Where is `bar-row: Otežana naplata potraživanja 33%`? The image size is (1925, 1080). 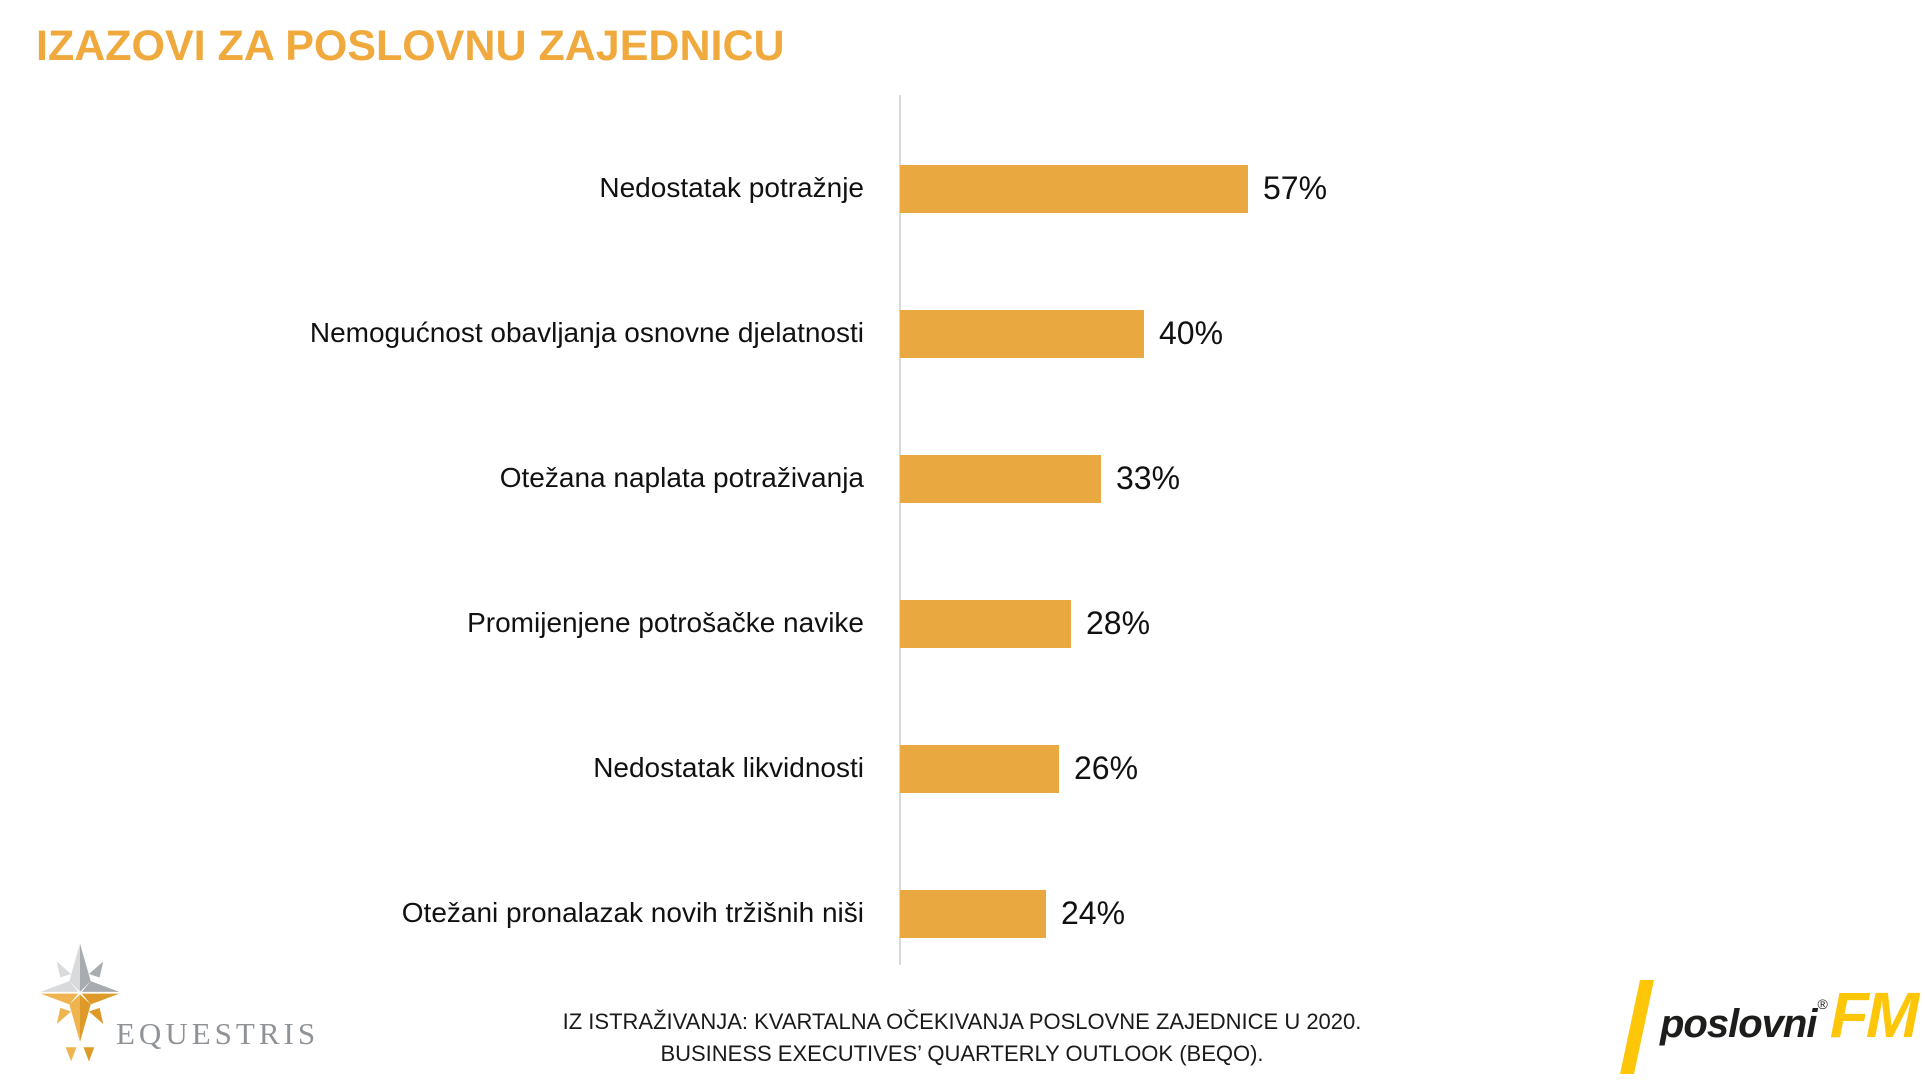
bar-row: Otežana naplata potraživanja 33% is located at coordinates (980, 478).